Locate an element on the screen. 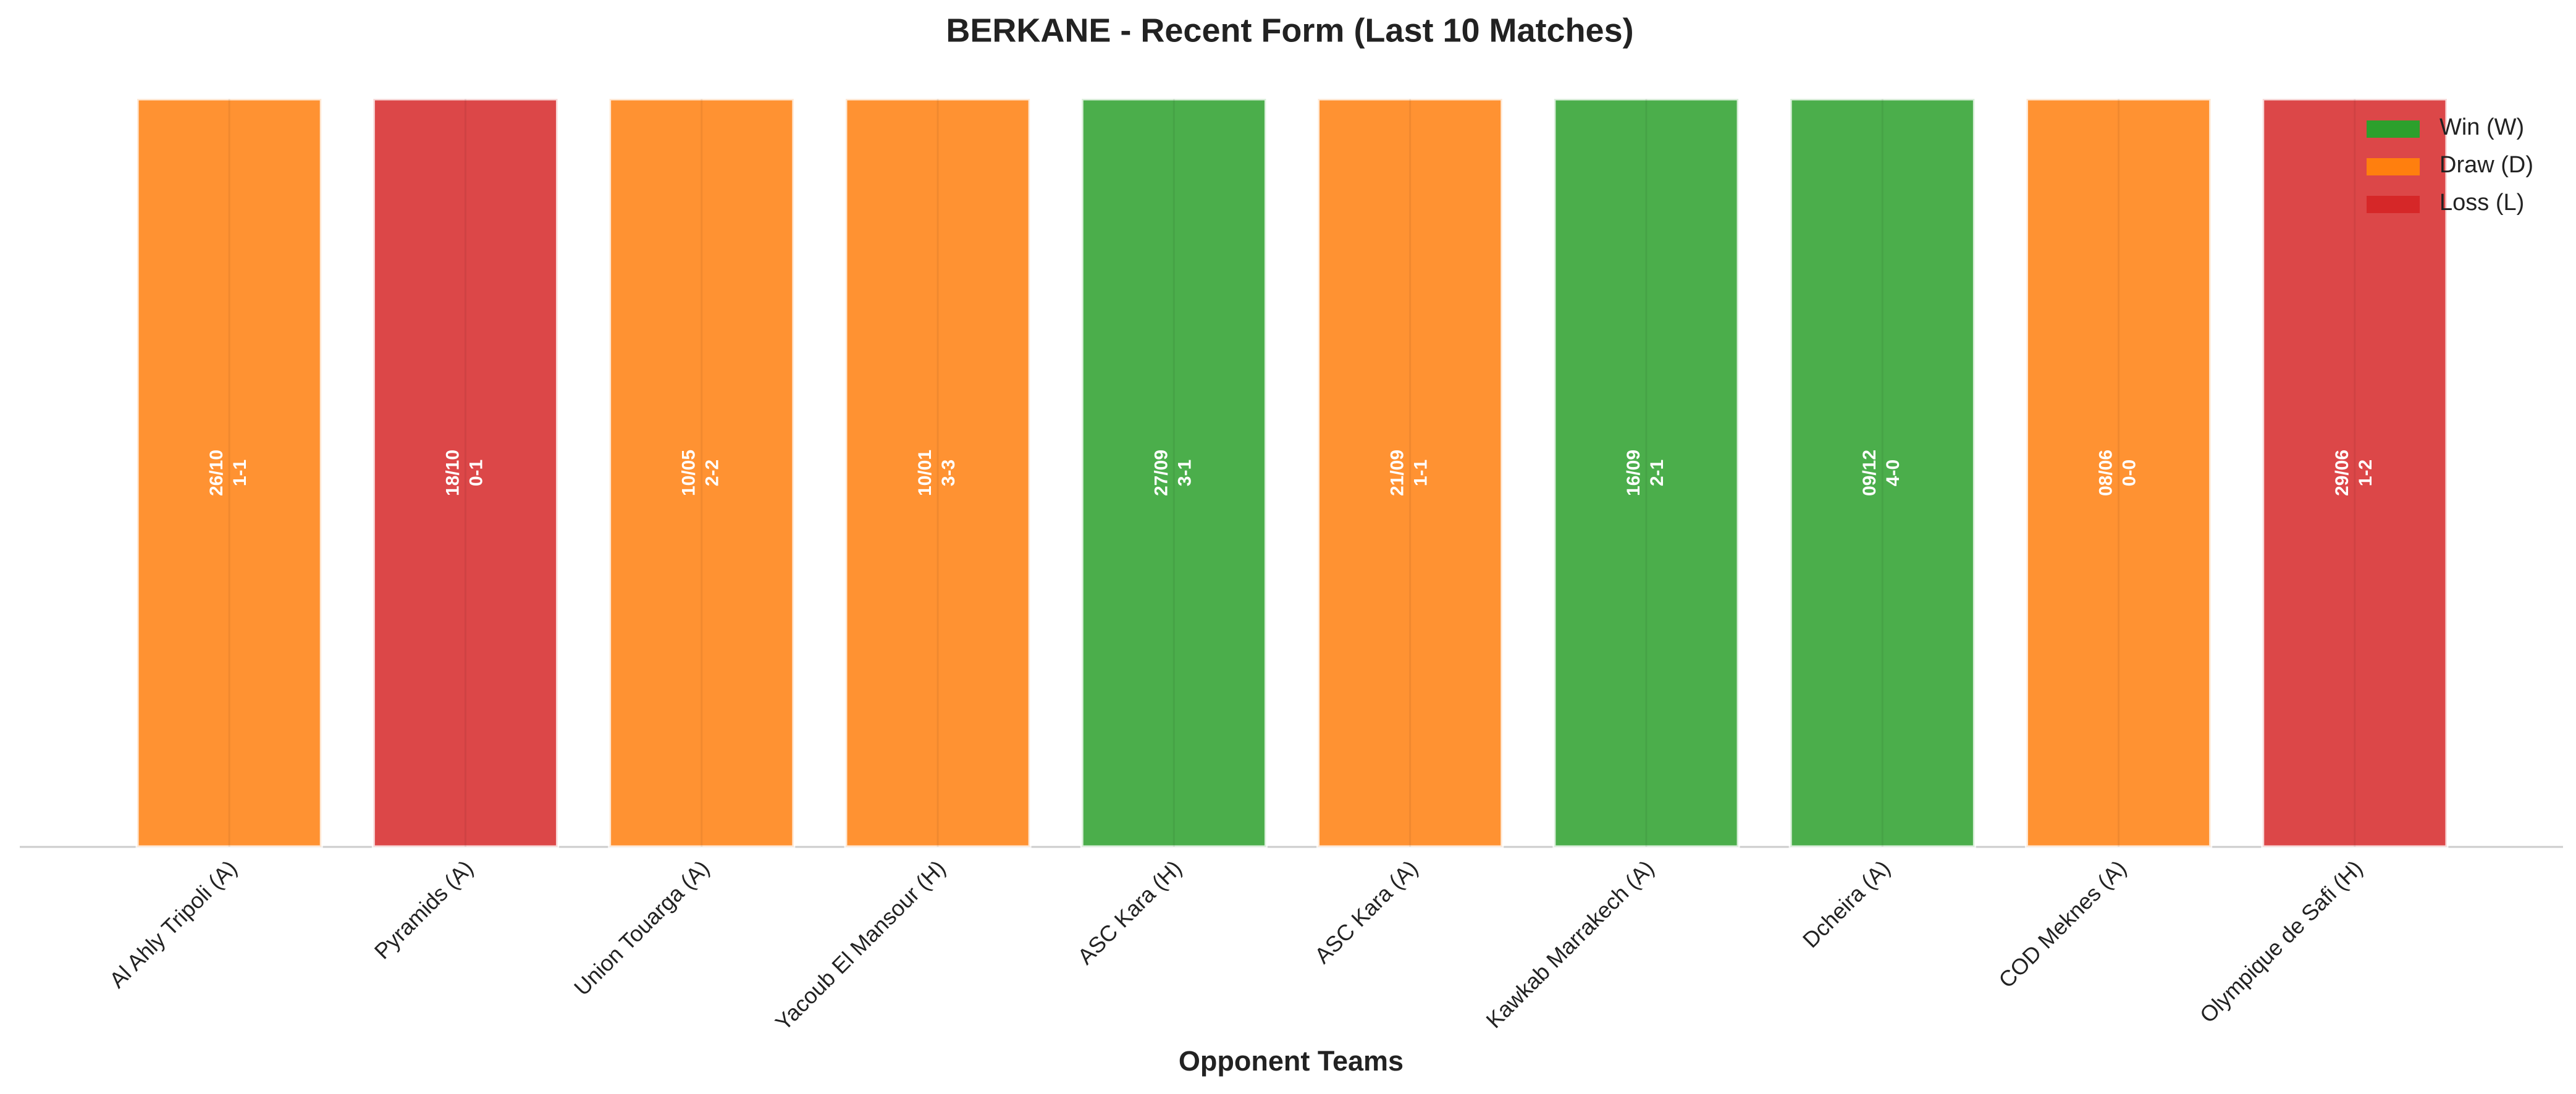 Image resolution: width=2576 pixels, height=1094 pixels. bar-score-label: 3-3 is located at coordinates (948, 473).